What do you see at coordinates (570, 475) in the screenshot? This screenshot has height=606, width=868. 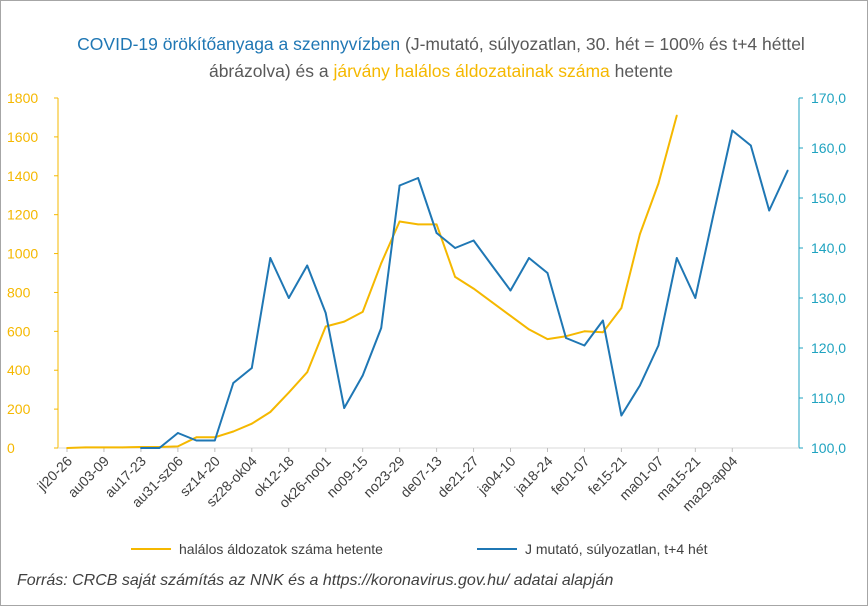 I see `x-tick-label: fe01-07` at bounding box center [570, 475].